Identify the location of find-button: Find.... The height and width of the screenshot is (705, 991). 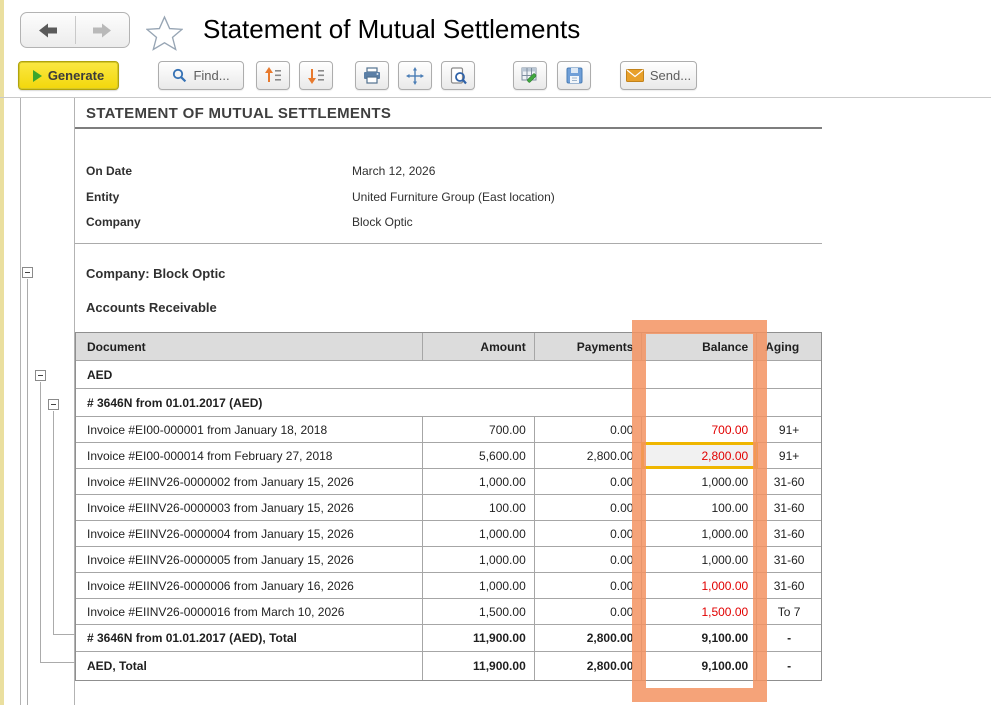
(201, 75).